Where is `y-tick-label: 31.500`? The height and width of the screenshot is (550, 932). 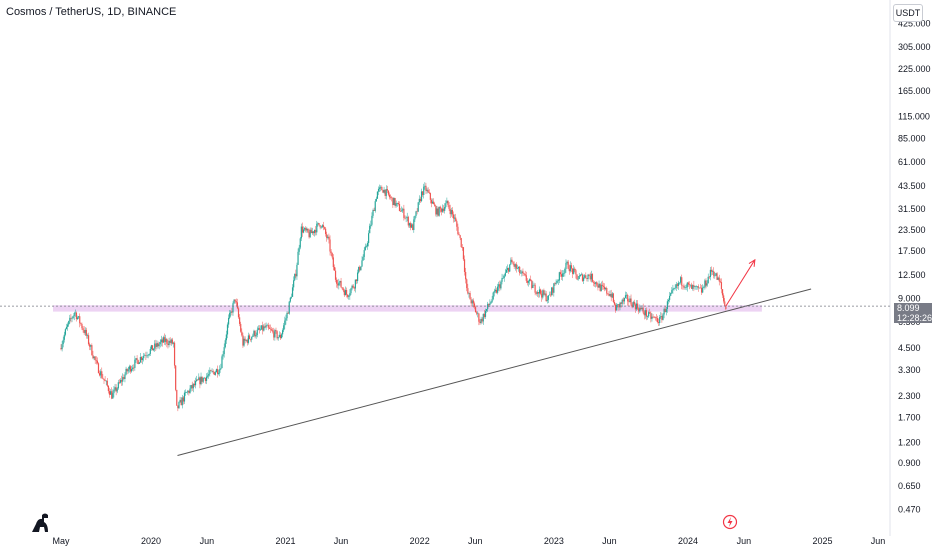 y-tick-label: 31.500 is located at coordinates (912, 209).